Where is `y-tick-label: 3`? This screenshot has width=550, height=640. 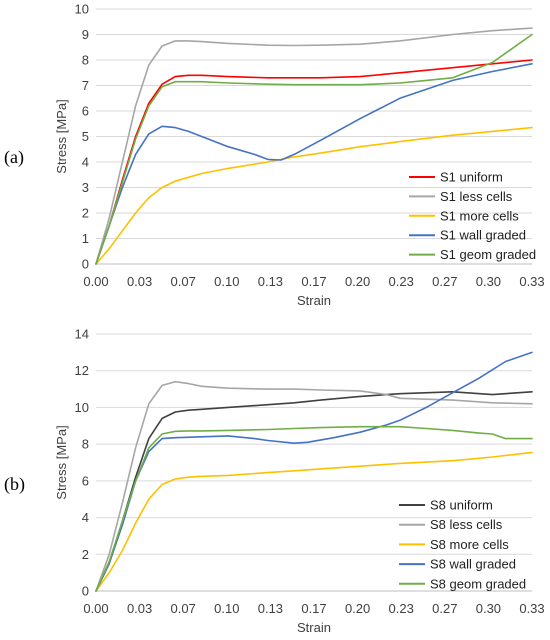
y-tick-label: 3 is located at coordinates (85, 187).